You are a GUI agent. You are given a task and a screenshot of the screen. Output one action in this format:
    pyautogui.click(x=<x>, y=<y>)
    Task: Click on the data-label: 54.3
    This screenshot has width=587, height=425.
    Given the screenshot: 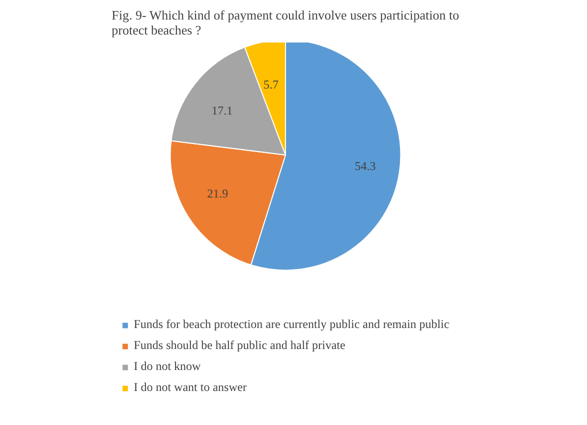 What is the action you would take?
    pyautogui.click(x=365, y=165)
    